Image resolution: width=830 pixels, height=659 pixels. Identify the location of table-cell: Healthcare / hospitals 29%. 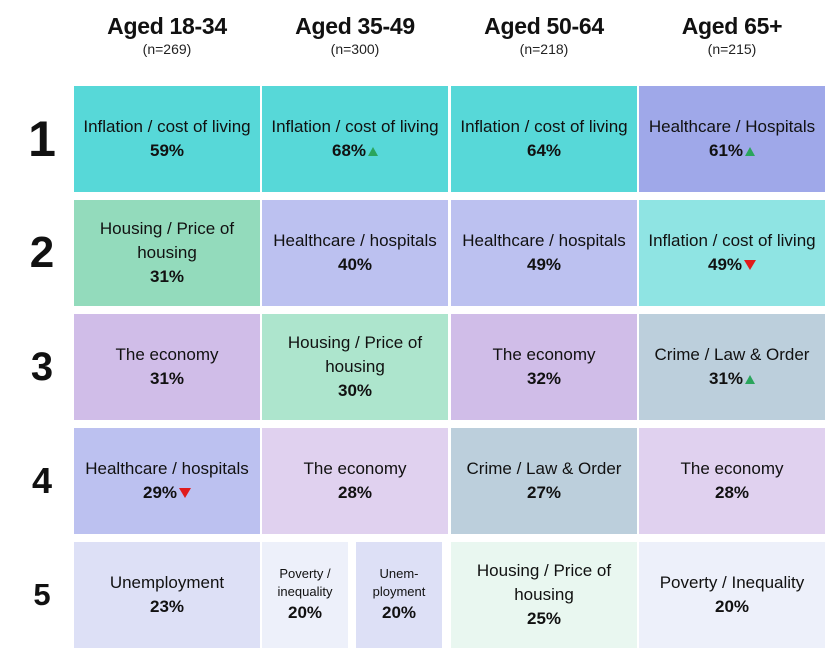
(167, 481).